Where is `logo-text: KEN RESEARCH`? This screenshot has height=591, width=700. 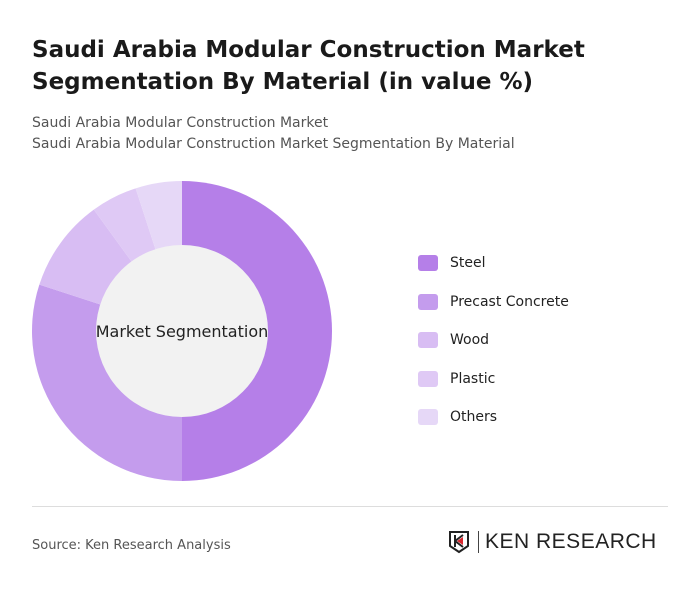
logo-text: KEN RESEARCH is located at coordinates (567, 542).